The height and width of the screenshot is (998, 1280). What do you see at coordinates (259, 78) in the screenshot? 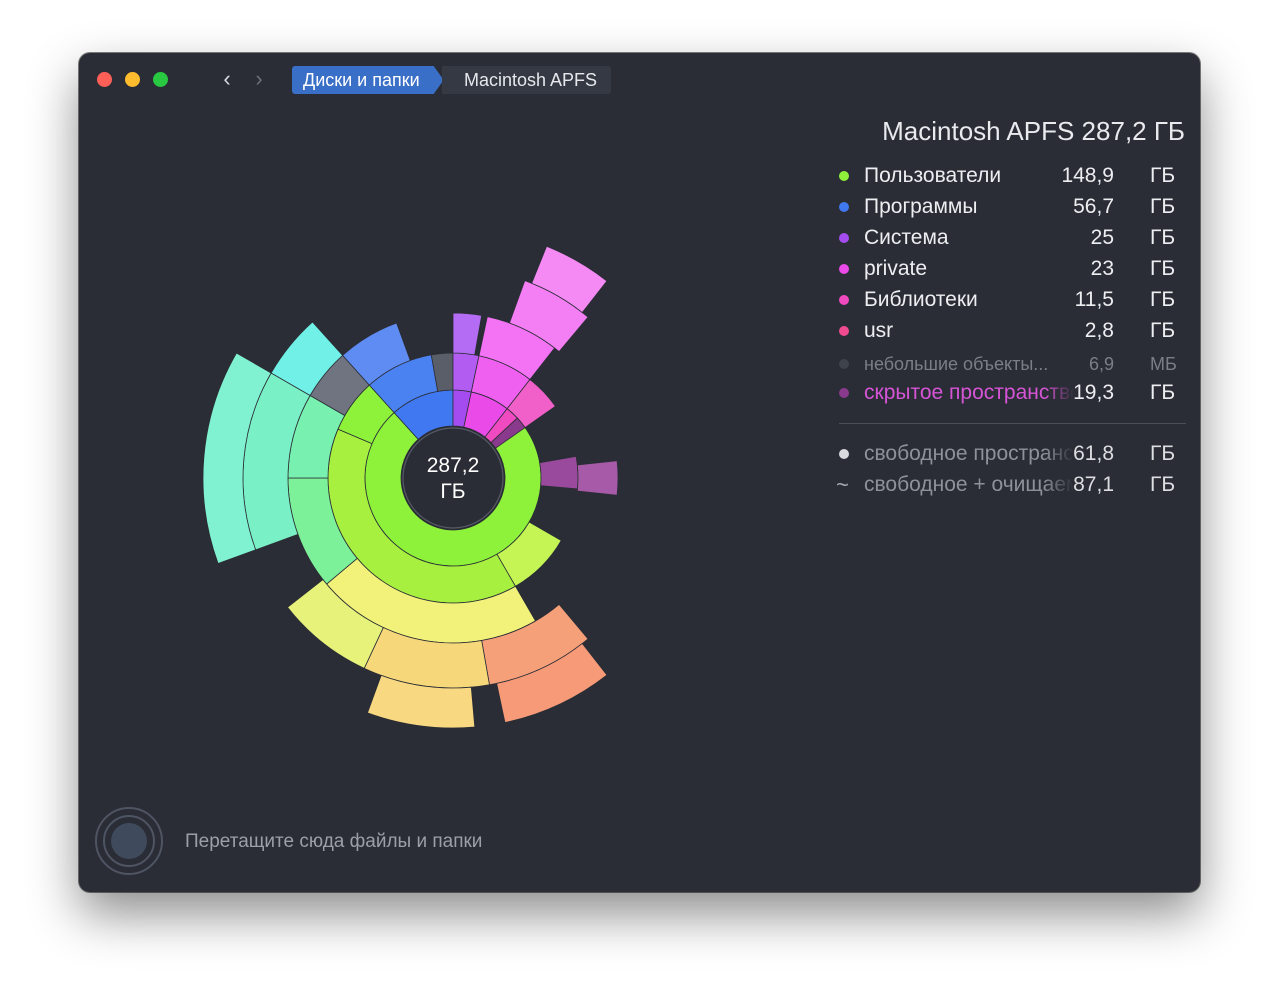
I see `forward-chevron-icon: ›` at bounding box center [259, 78].